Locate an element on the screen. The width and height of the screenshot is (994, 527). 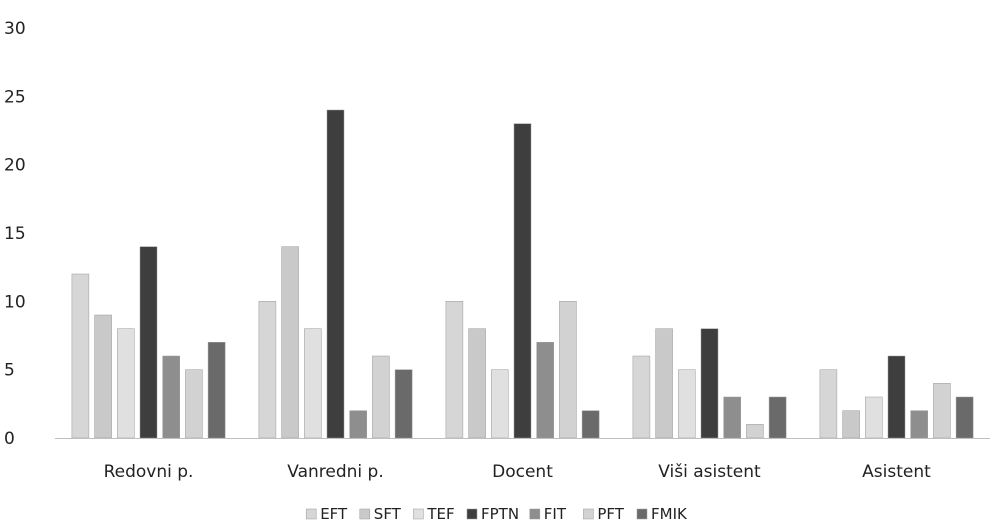
legend-label-tef: TEF is located at coordinates (440, 514).